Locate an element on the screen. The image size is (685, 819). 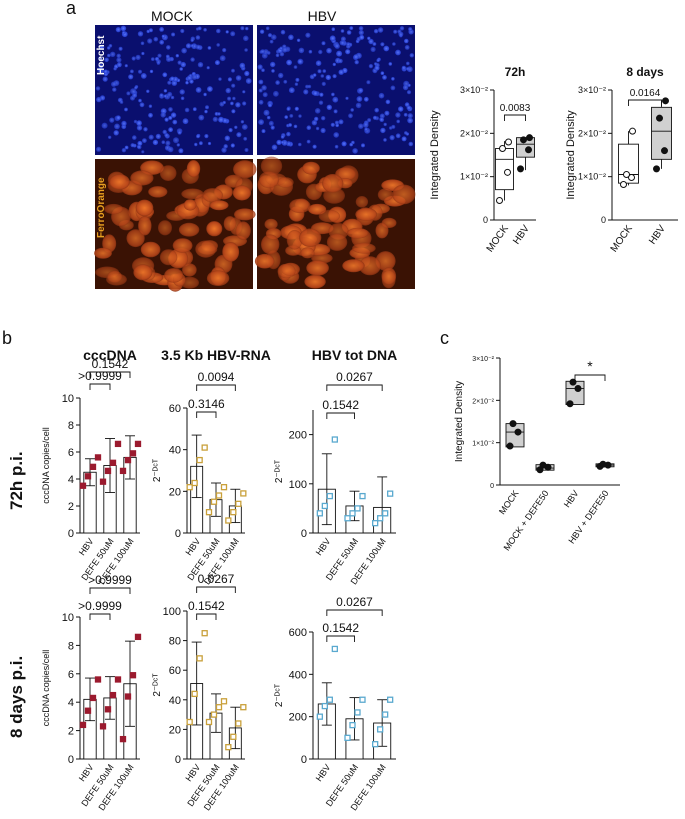
significance-label: * is located at coordinates (590, 366).